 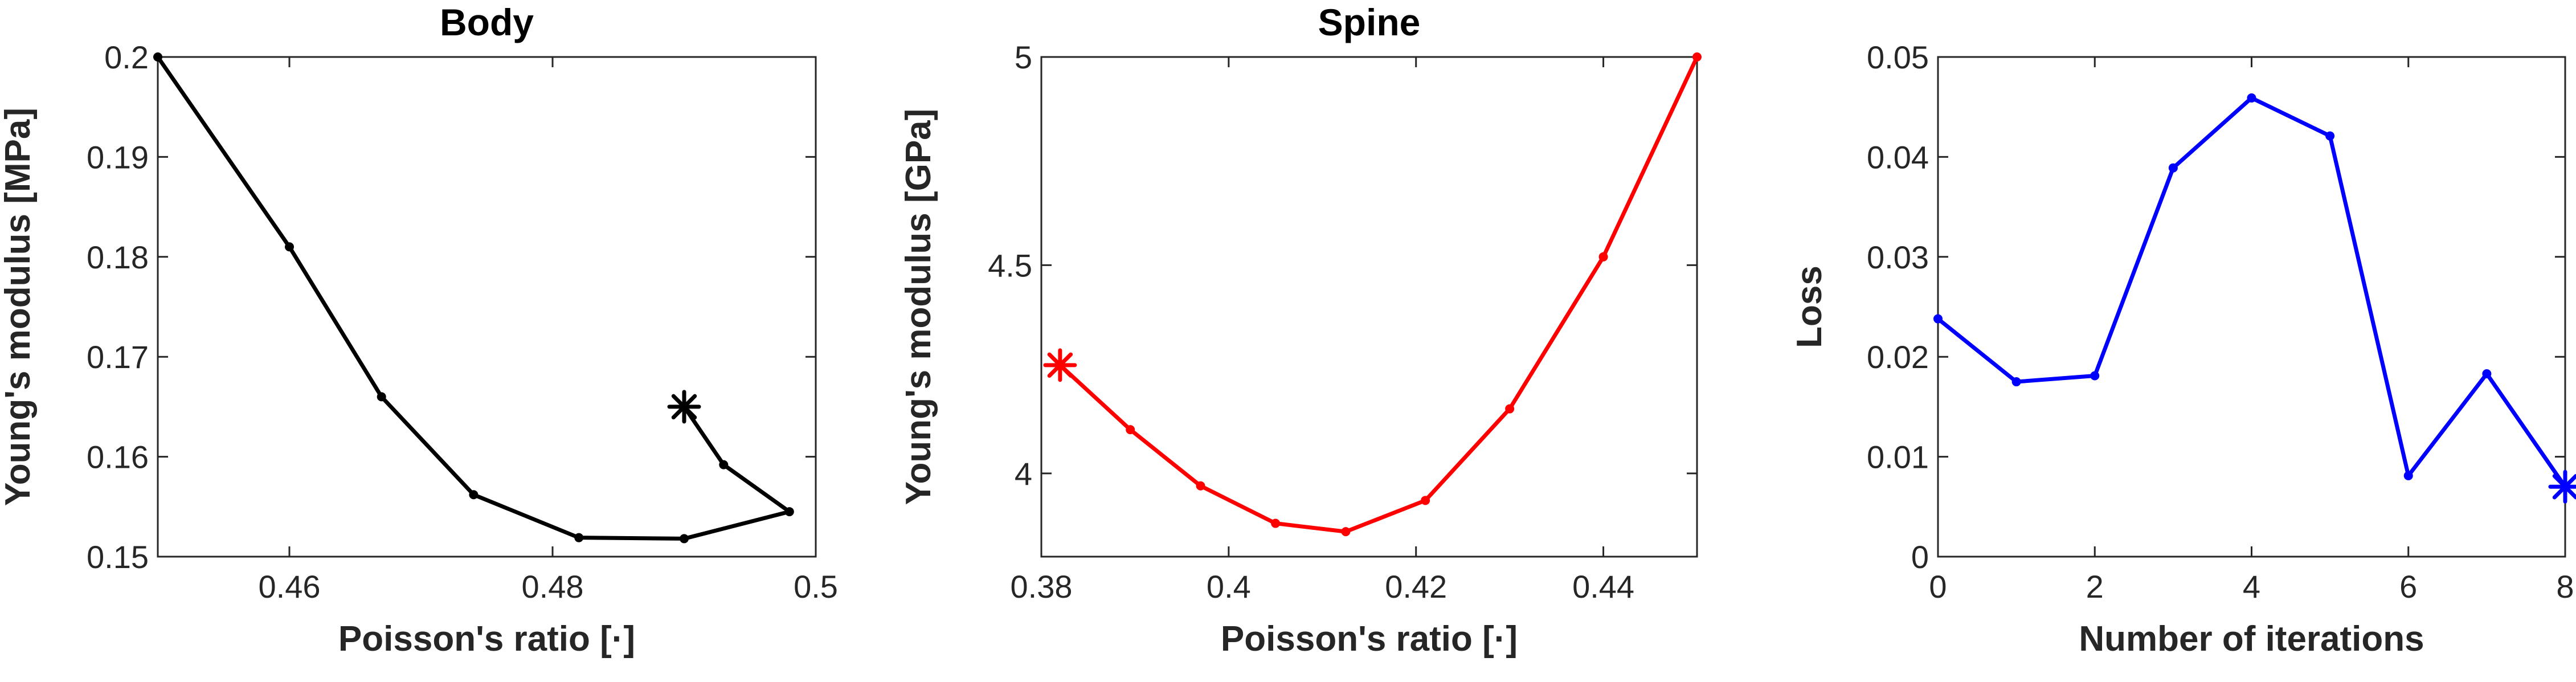 What do you see at coordinates (118, 357) in the screenshot?
I see `y-tick-label: 0.17` at bounding box center [118, 357].